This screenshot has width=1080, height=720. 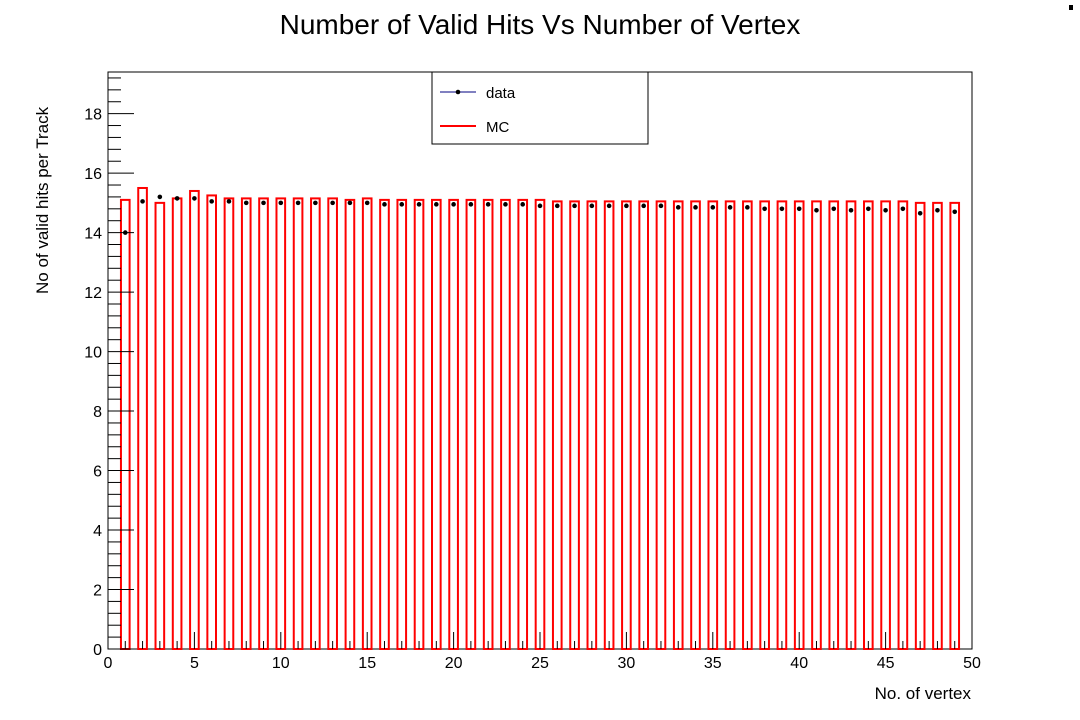 I want to click on y-tick-label: 12, so click(x=93, y=293).